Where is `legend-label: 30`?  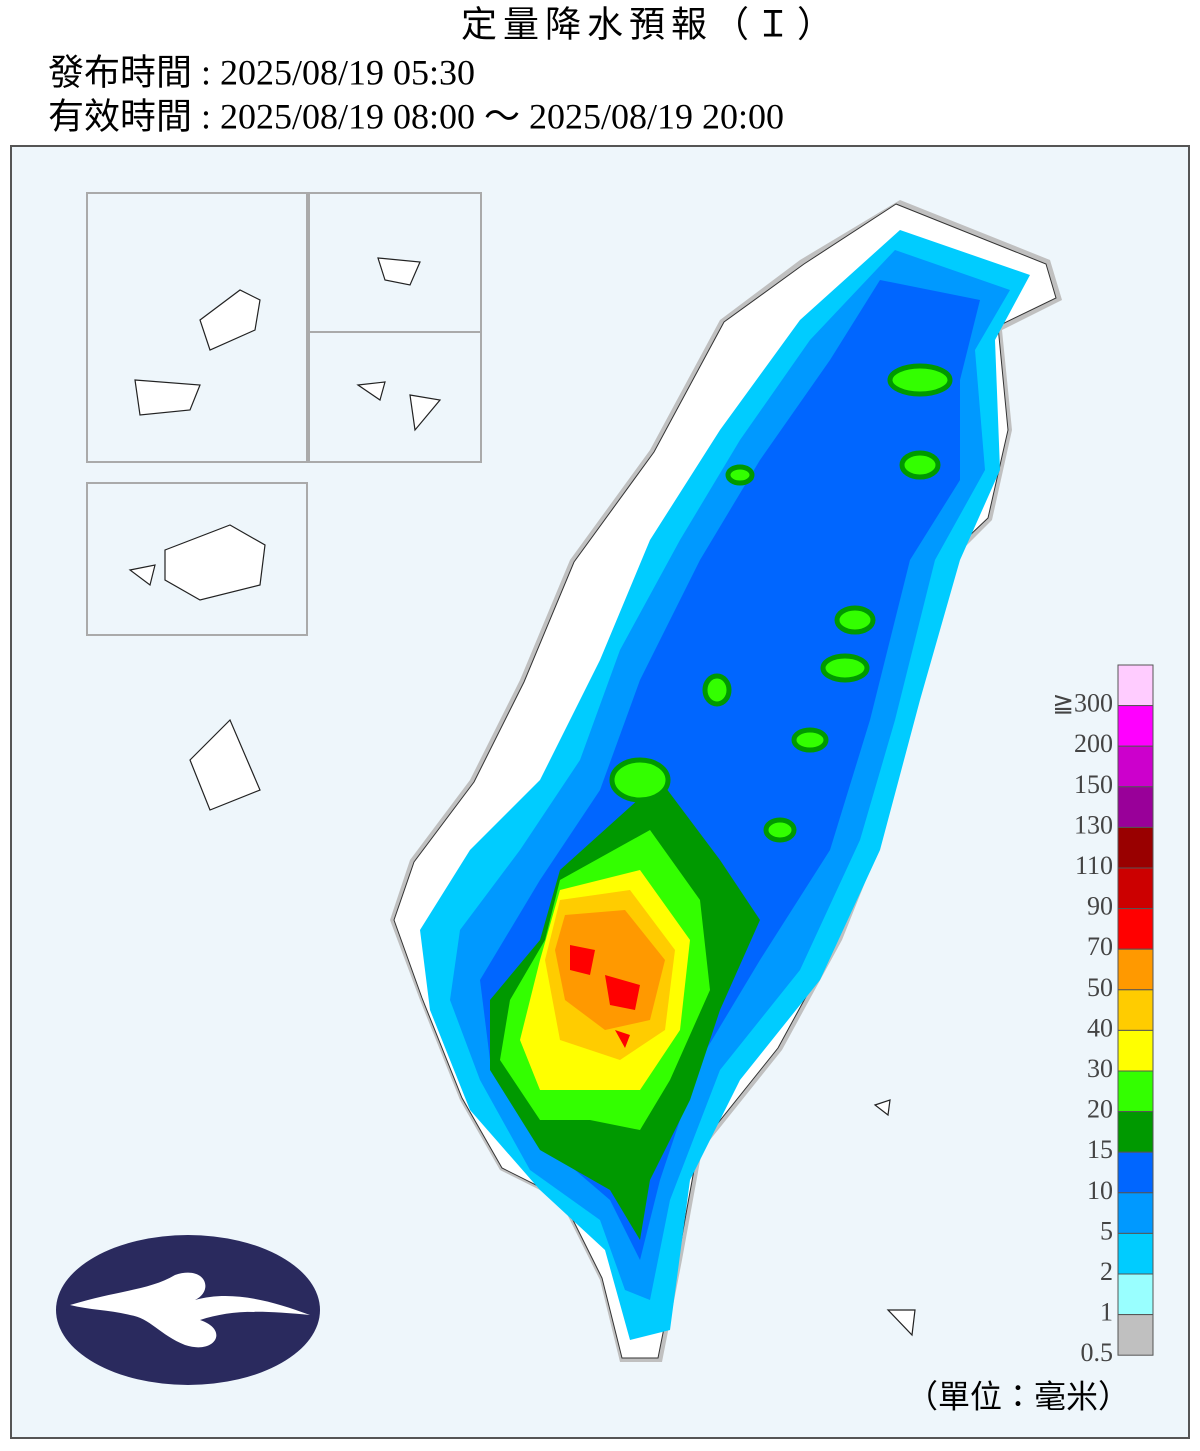
legend-label: 30 is located at coordinates (1100, 1068).